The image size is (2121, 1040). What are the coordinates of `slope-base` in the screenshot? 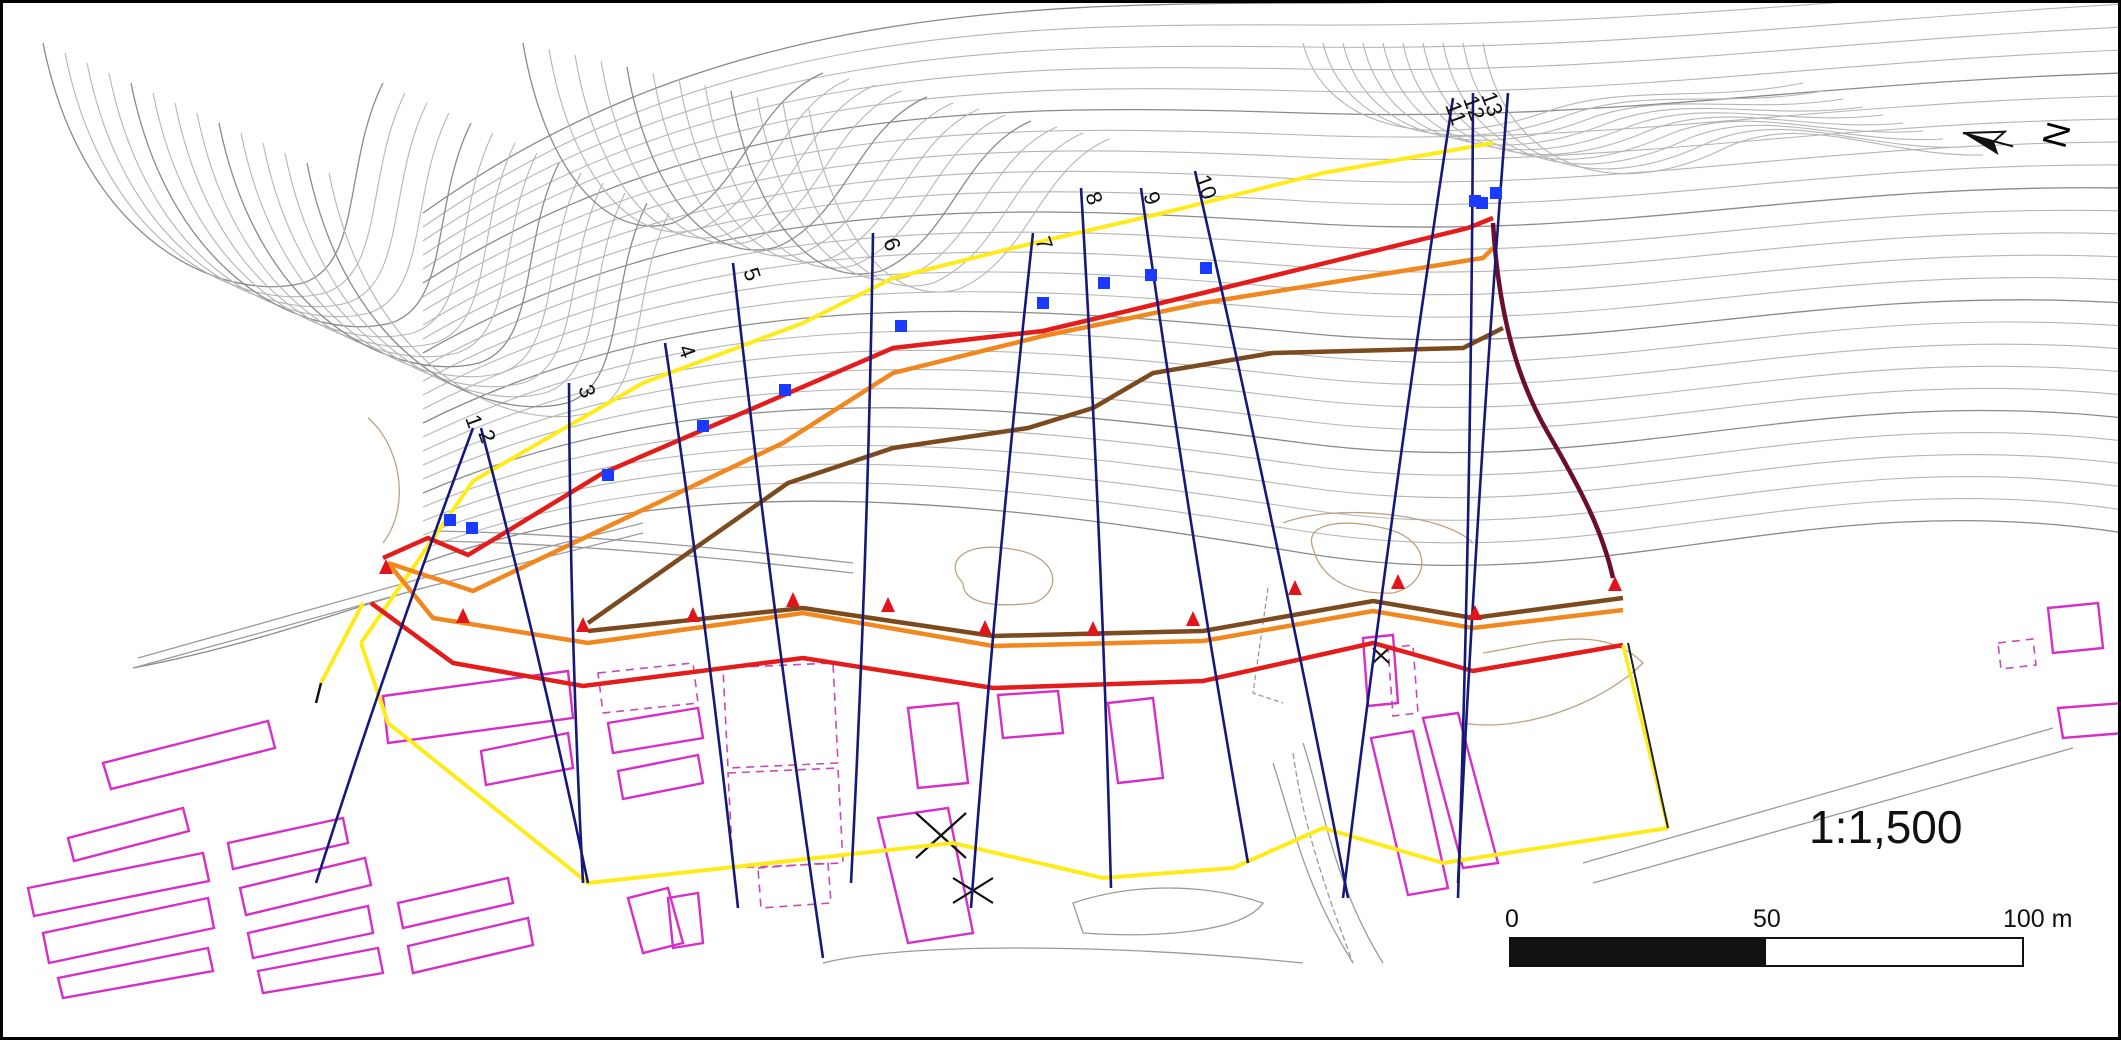 It's located at (384, 480).